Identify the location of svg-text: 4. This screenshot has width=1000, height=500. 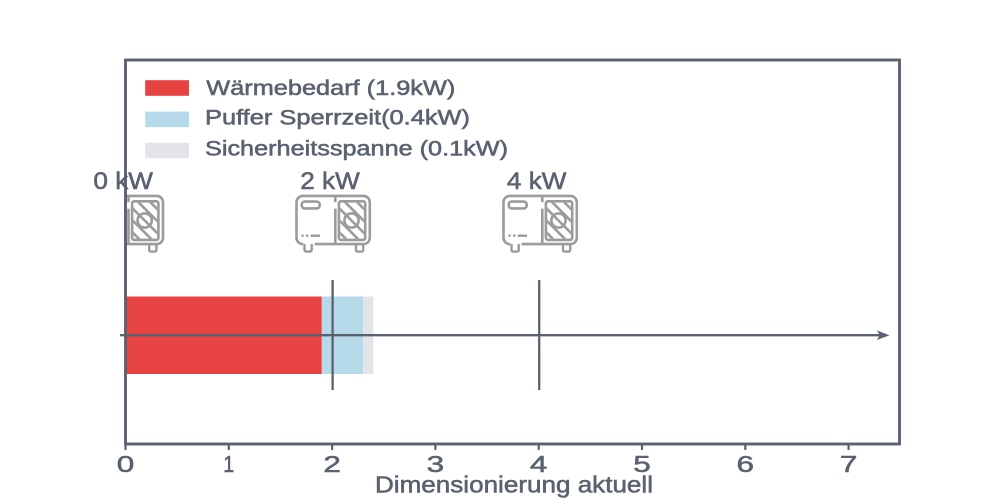
(539, 464).